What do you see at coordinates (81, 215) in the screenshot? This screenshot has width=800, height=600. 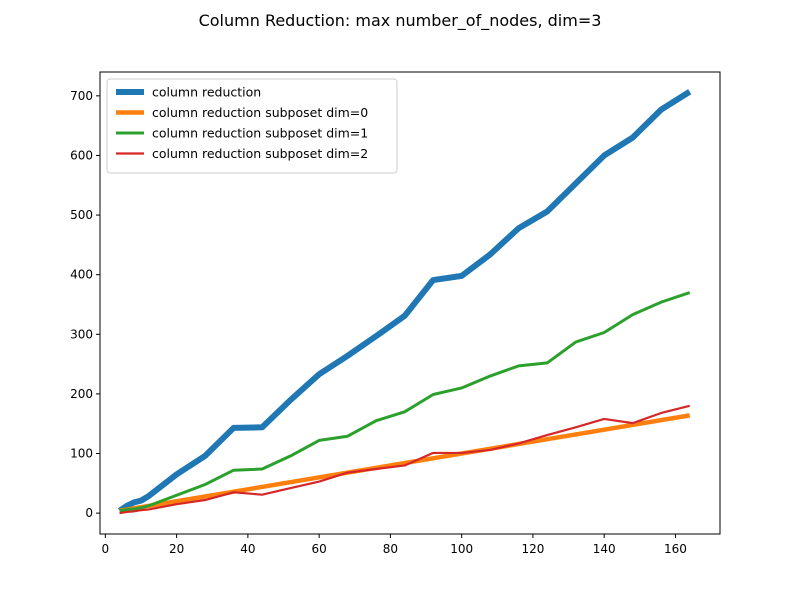 I see `y-tick-label: 500` at bounding box center [81, 215].